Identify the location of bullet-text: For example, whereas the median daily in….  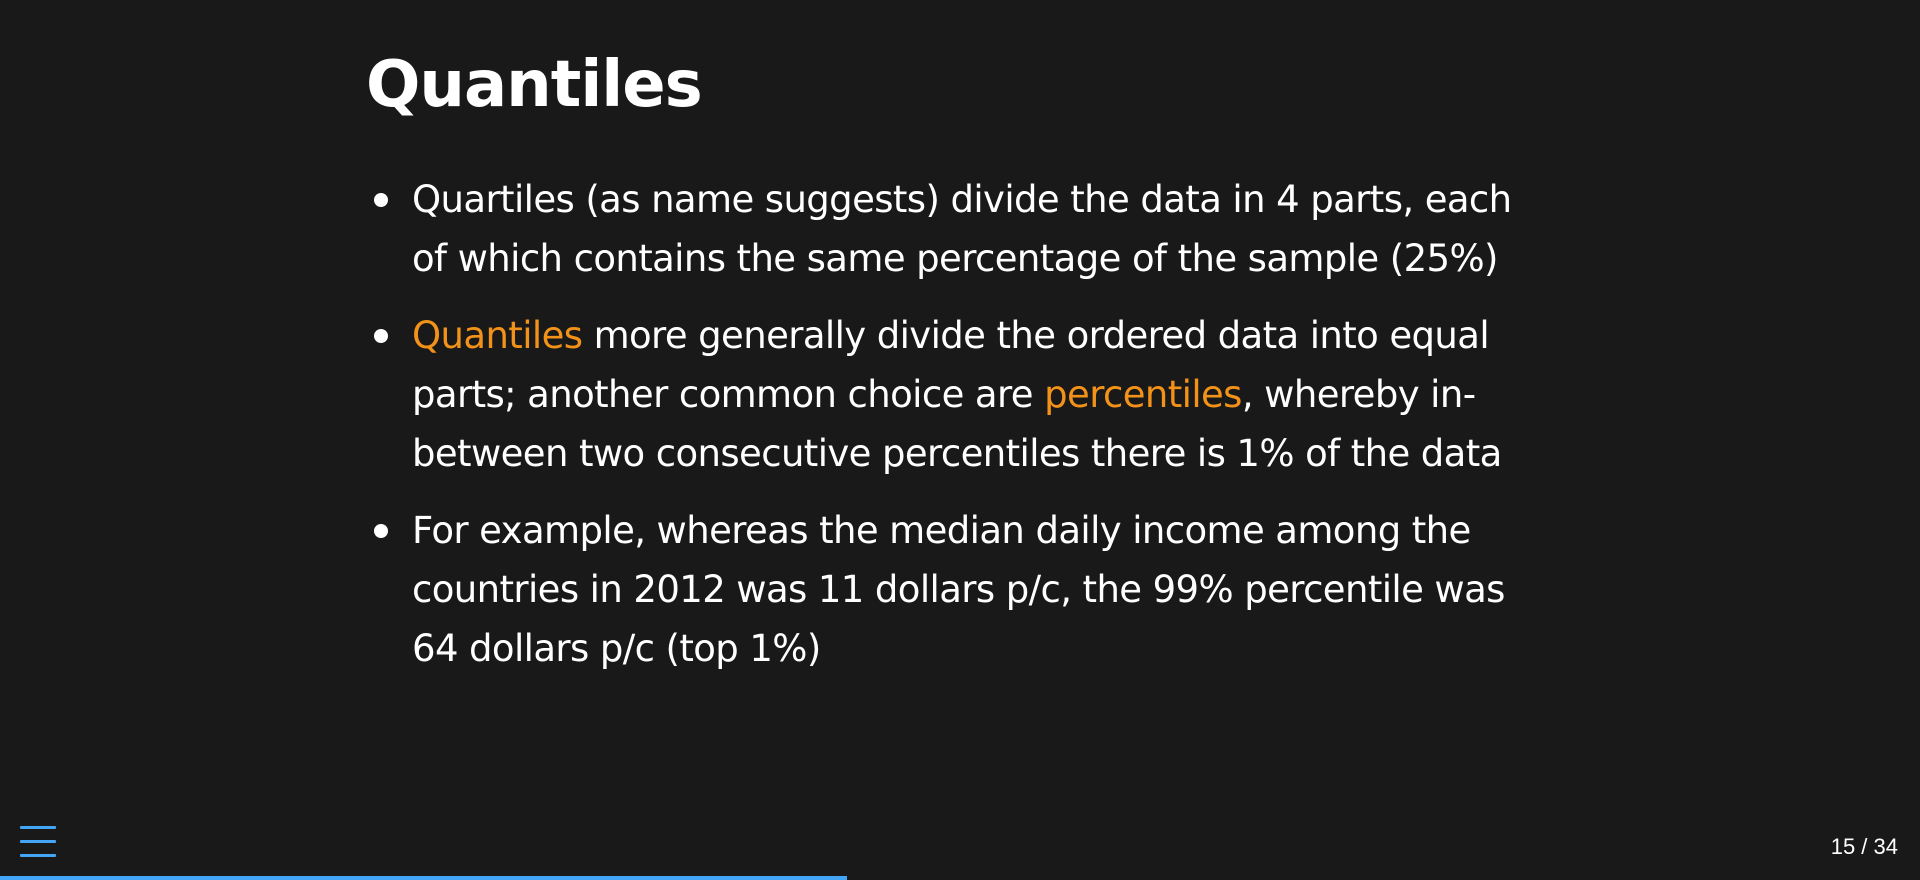
(958, 589).